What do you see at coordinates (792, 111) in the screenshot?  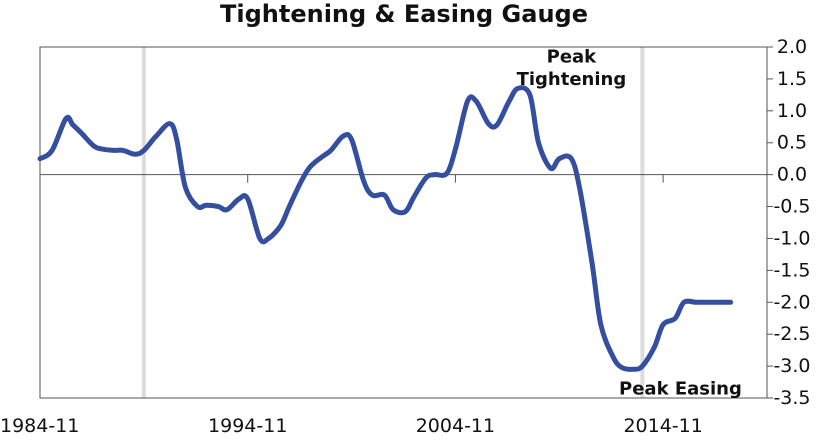 I see `y-tick-label: 1.0` at bounding box center [792, 111].